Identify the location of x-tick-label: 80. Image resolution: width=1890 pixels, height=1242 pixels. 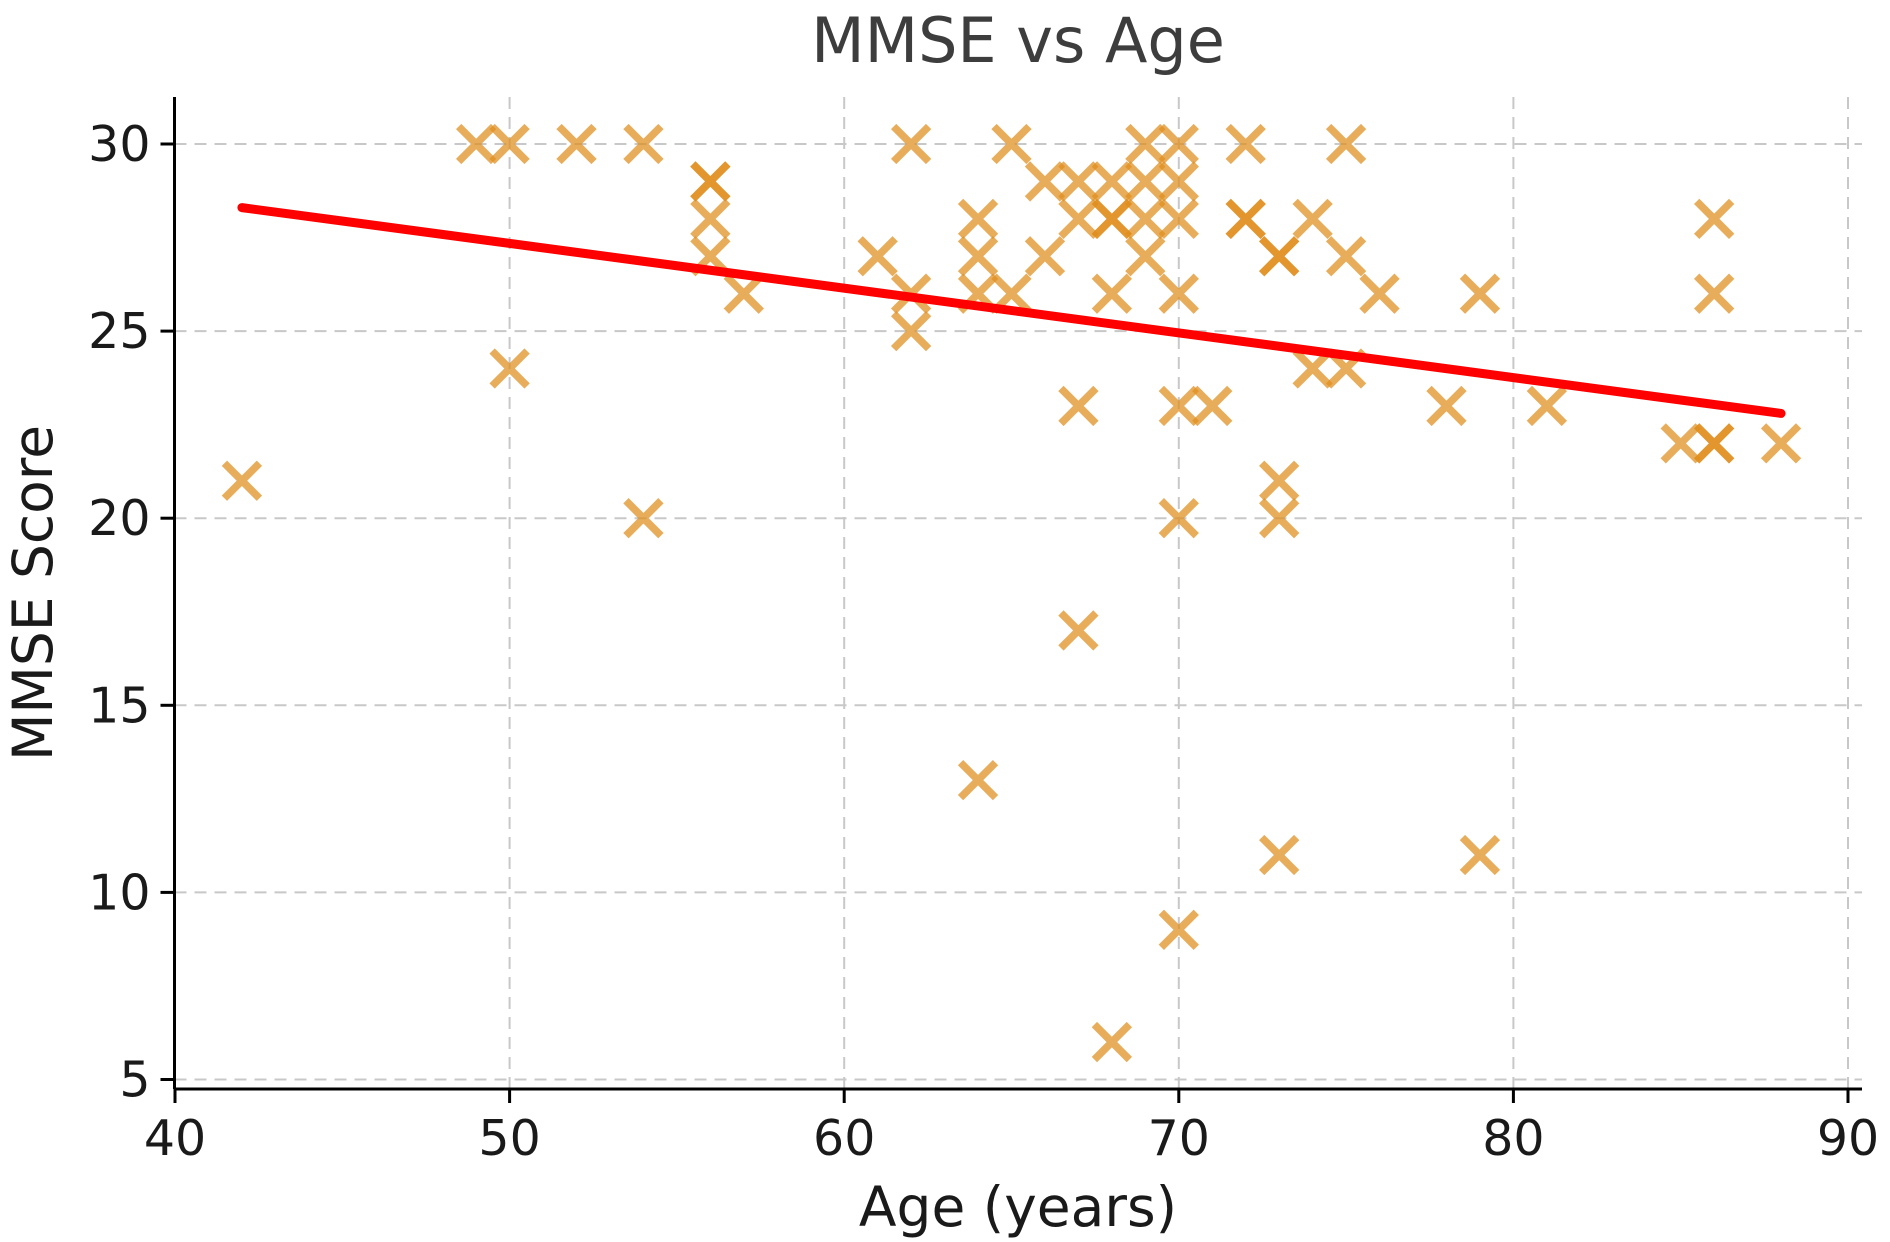
(1513, 1138).